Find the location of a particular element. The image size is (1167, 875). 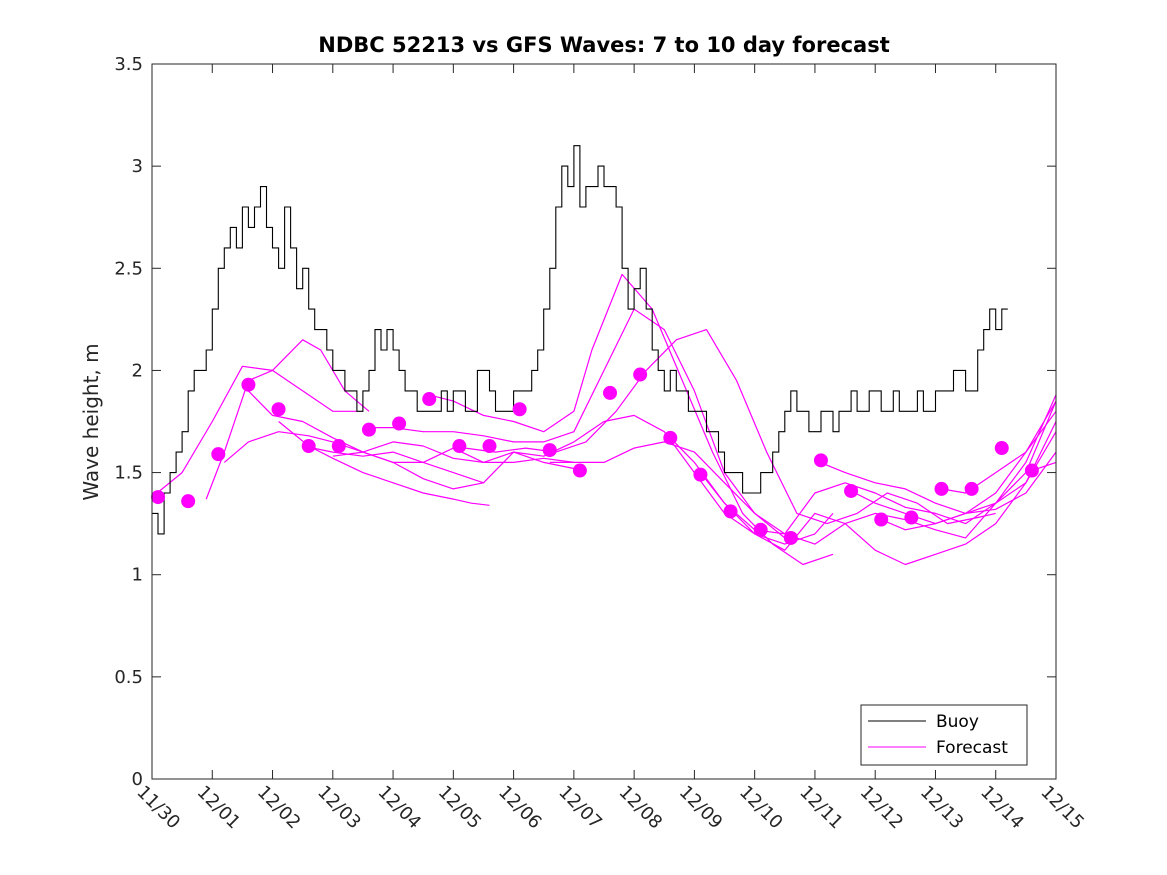

legend-buoy-label: Buoy is located at coordinates (957, 722).